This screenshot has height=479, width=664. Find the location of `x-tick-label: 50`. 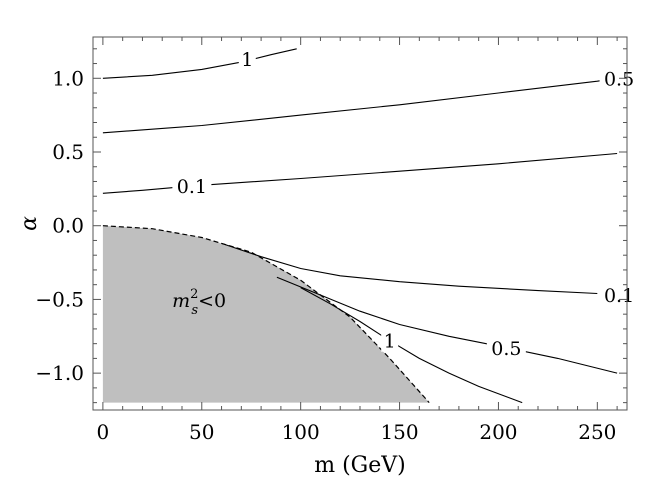

x-tick-label: 50 is located at coordinates (201, 432).